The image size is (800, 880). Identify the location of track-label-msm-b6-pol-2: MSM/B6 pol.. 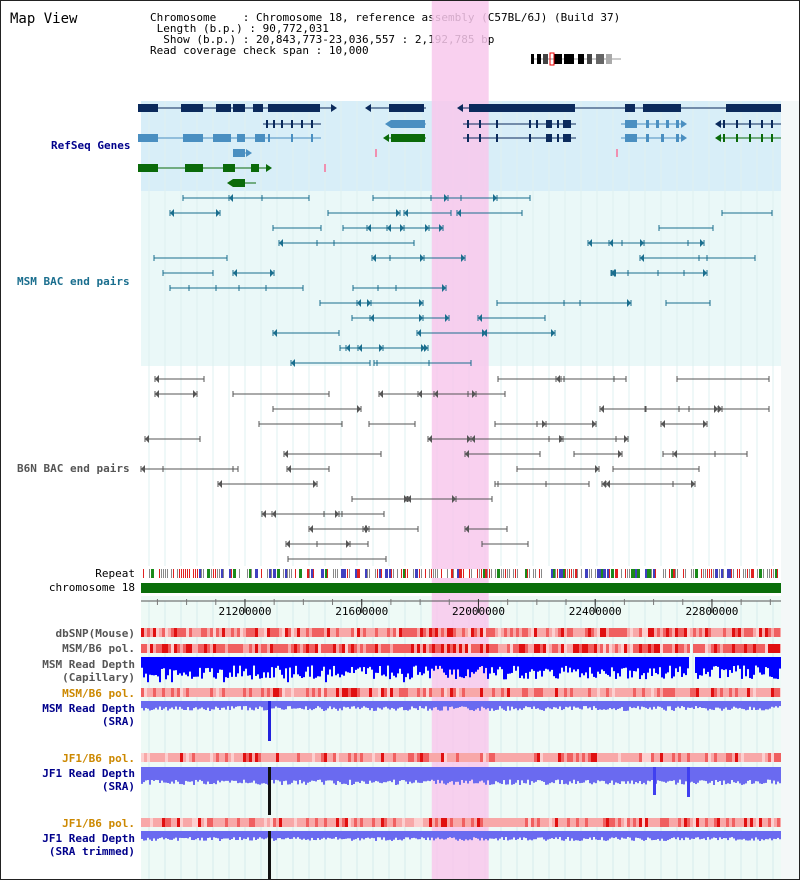
(98, 693).